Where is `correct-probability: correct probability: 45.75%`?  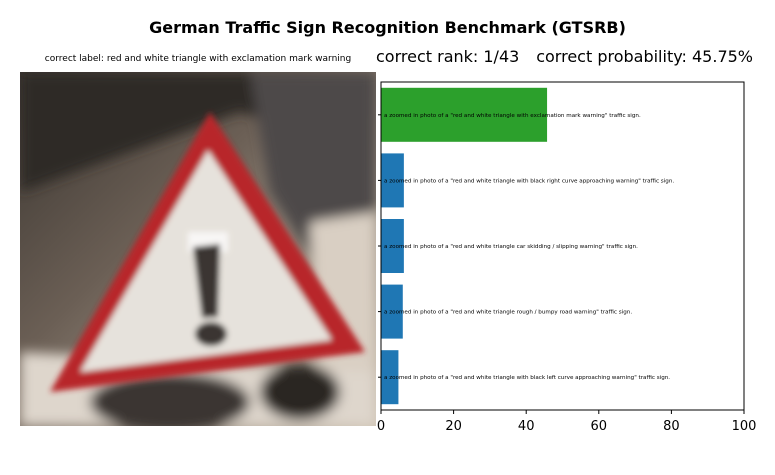
correct-probability: correct probability: 45.75% is located at coordinates (644, 56).